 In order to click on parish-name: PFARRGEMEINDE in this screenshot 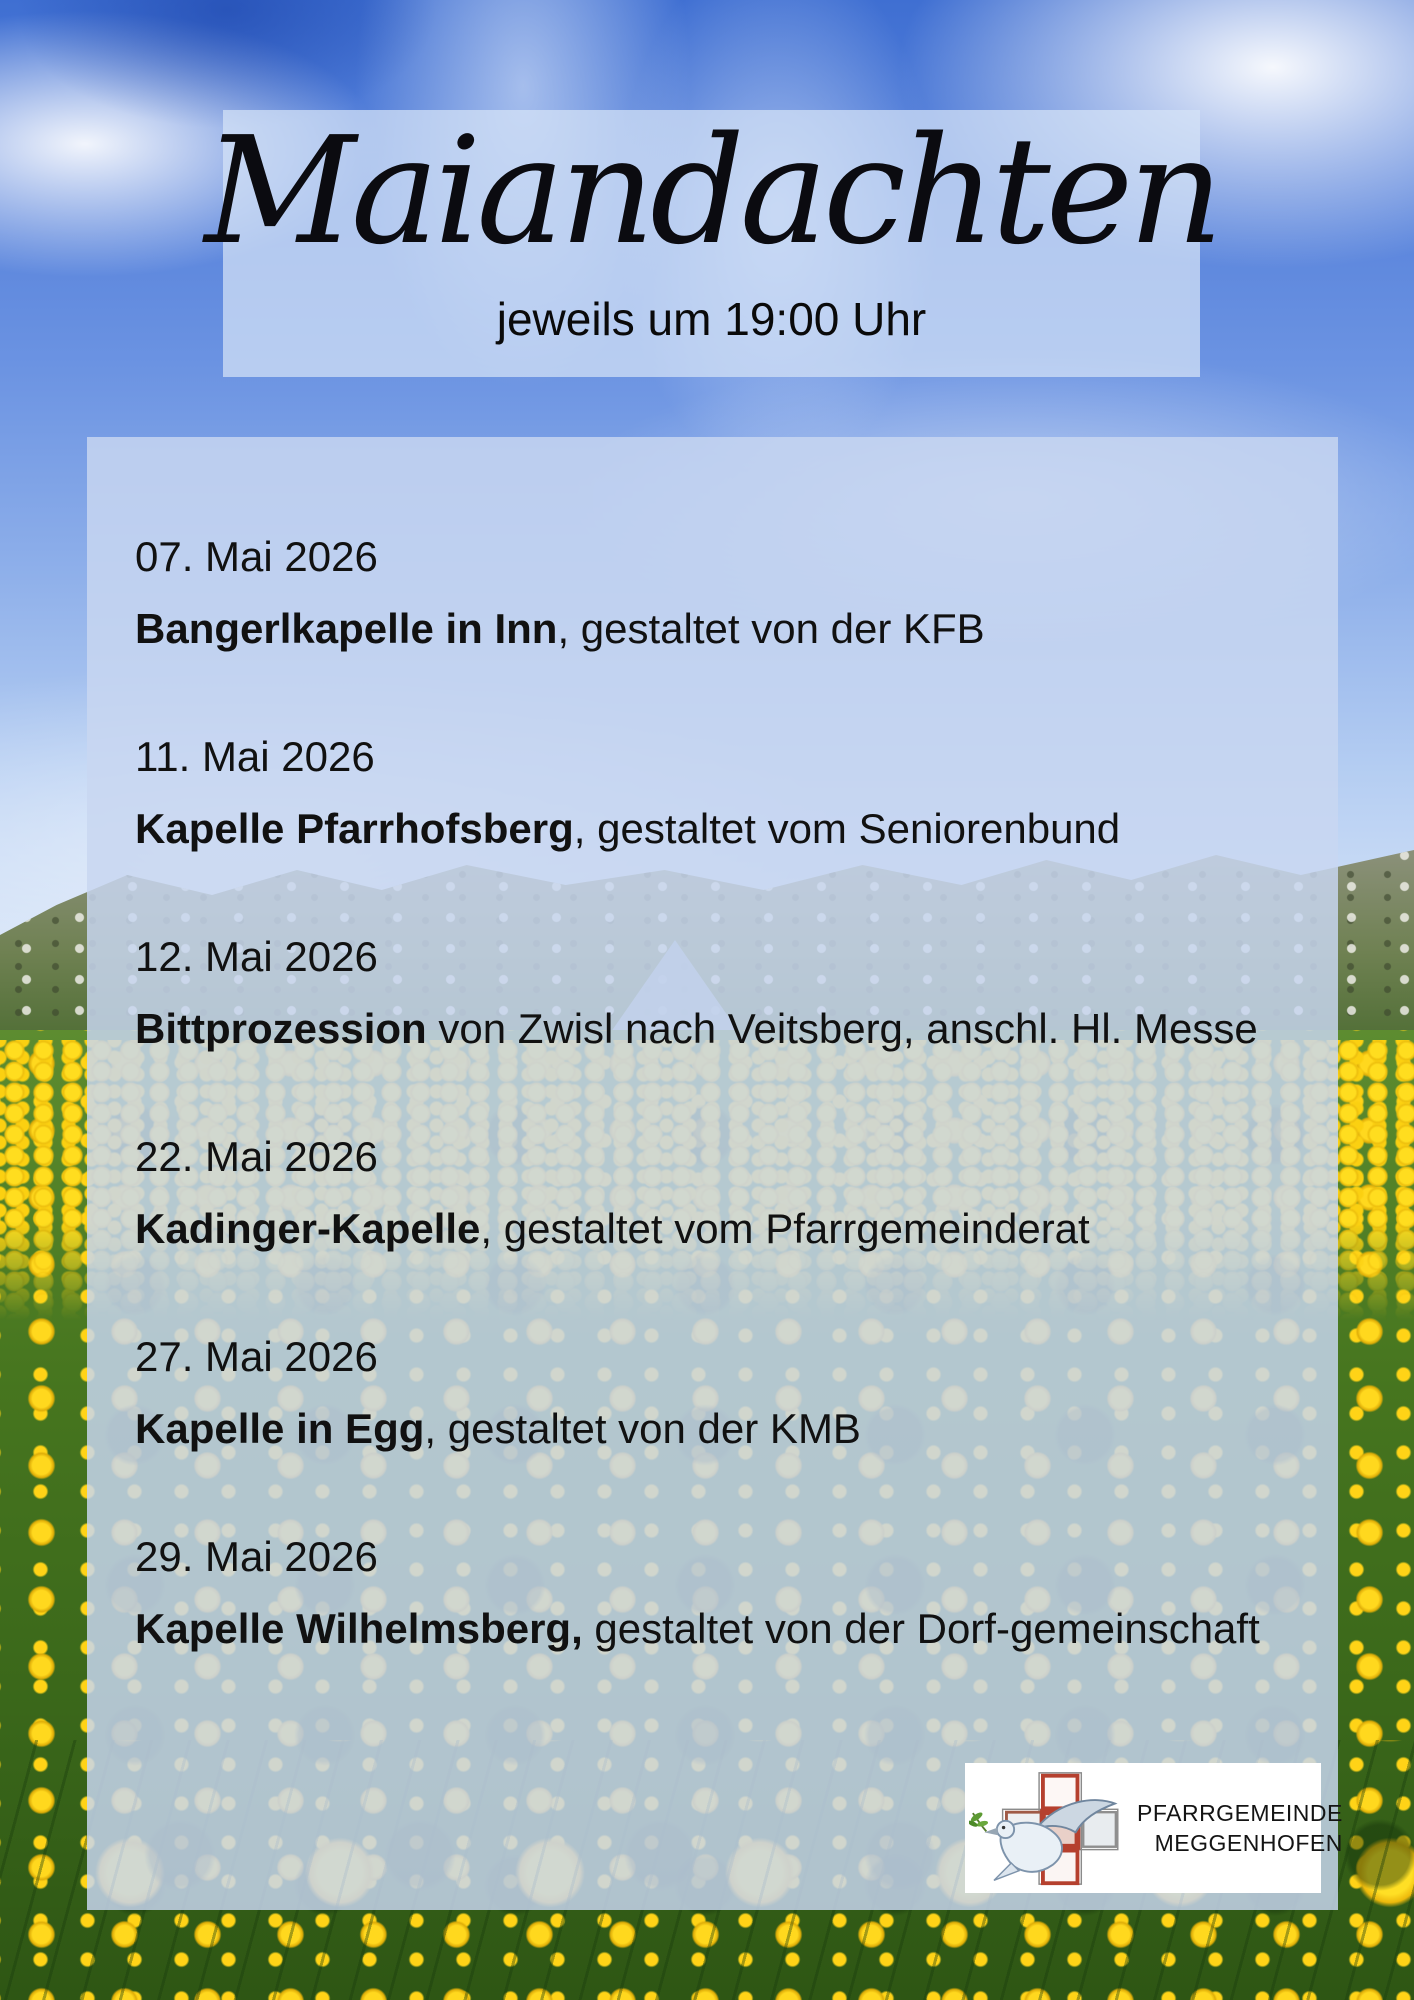, I will do `click(1240, 1813)`.